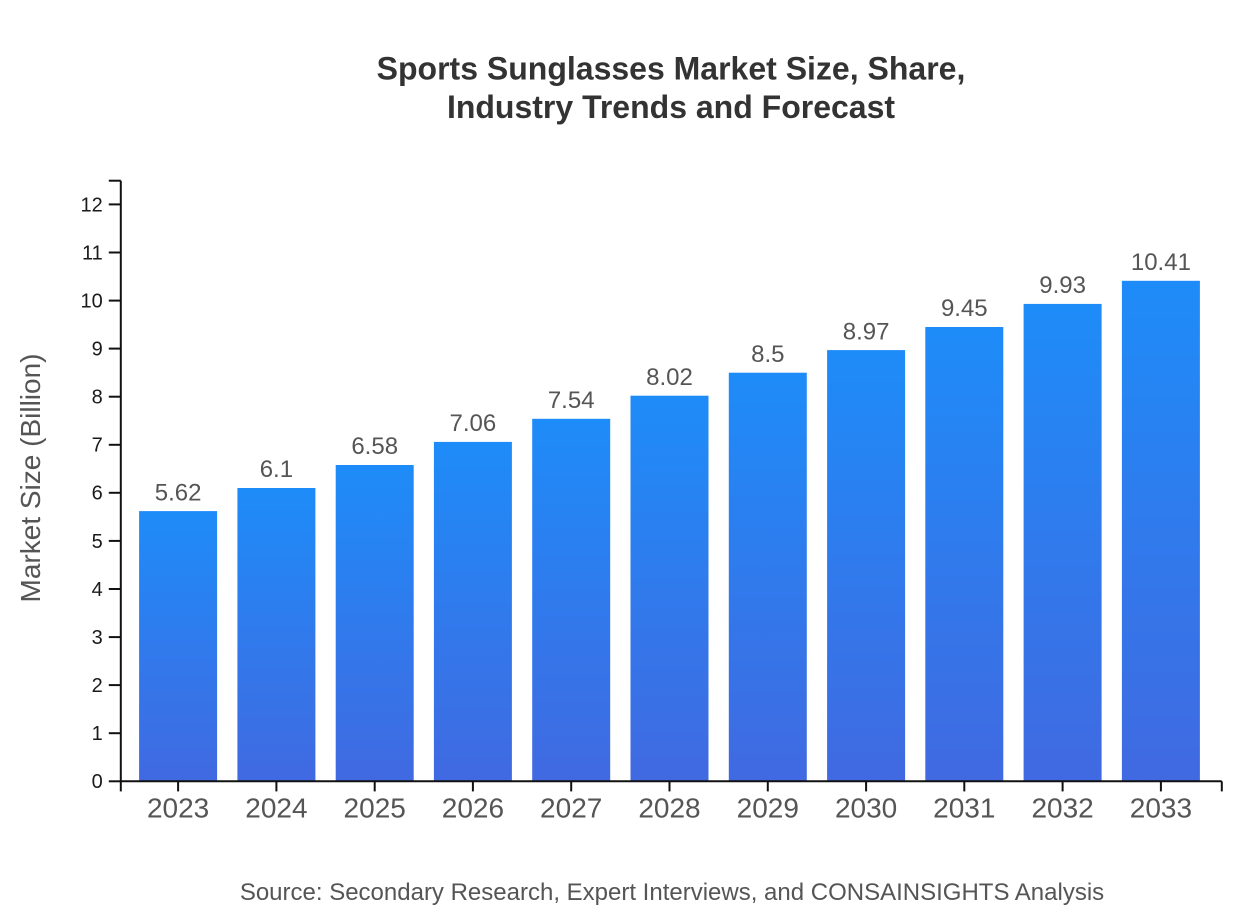 This screenshot has width=1260, height=920. Describe the element at coordinates (375, 808) in the screenshot. I see `svg-text: 2025` at that location.